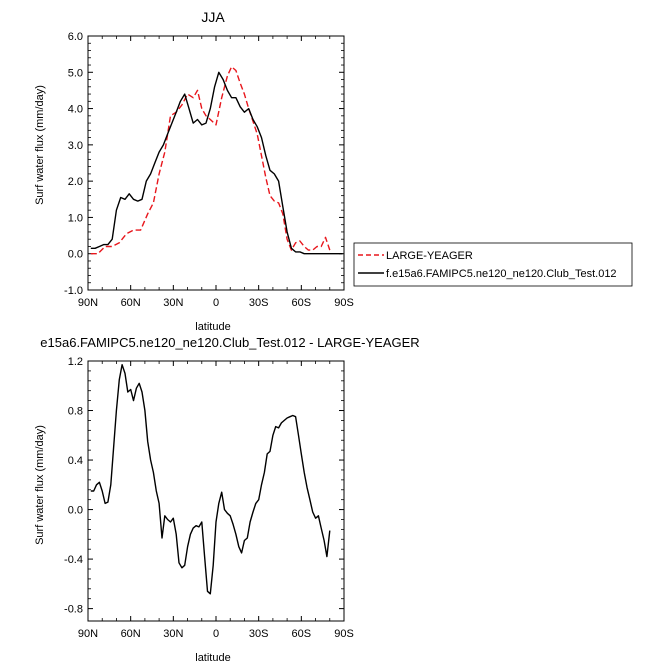 This screenshot has height=668, width=668. I want to click on bottom-y-tick-label: 1.2, so click(75, 362).